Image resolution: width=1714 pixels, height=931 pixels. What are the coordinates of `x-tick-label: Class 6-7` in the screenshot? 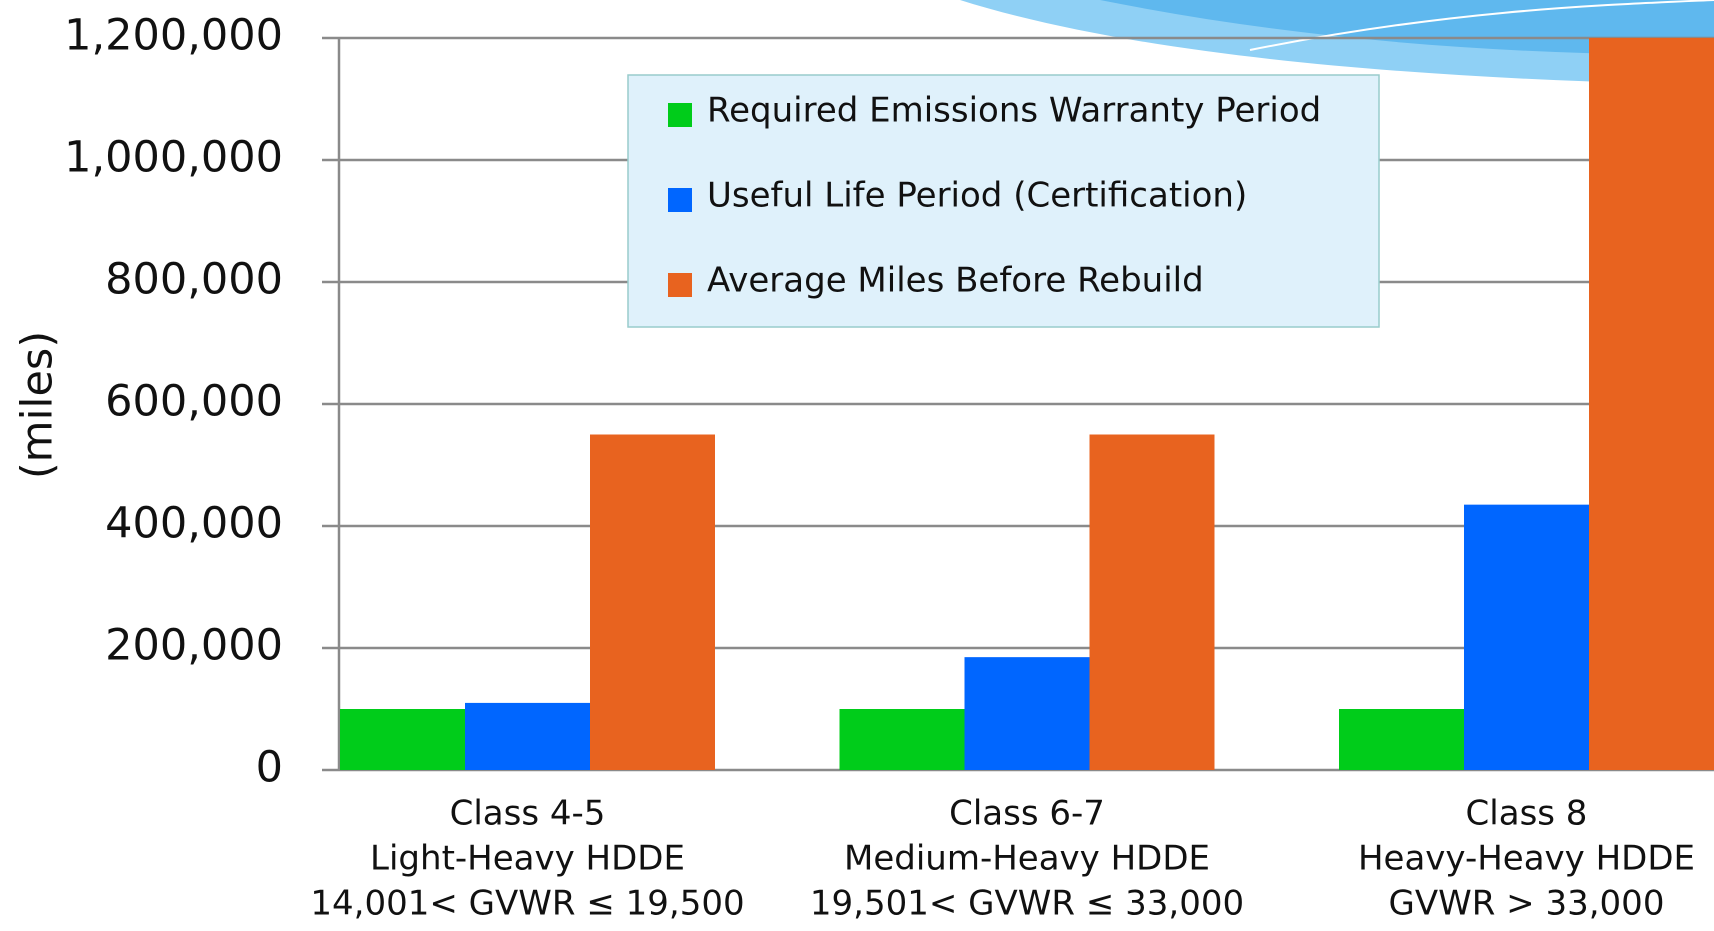 It's located at (1027, 814).